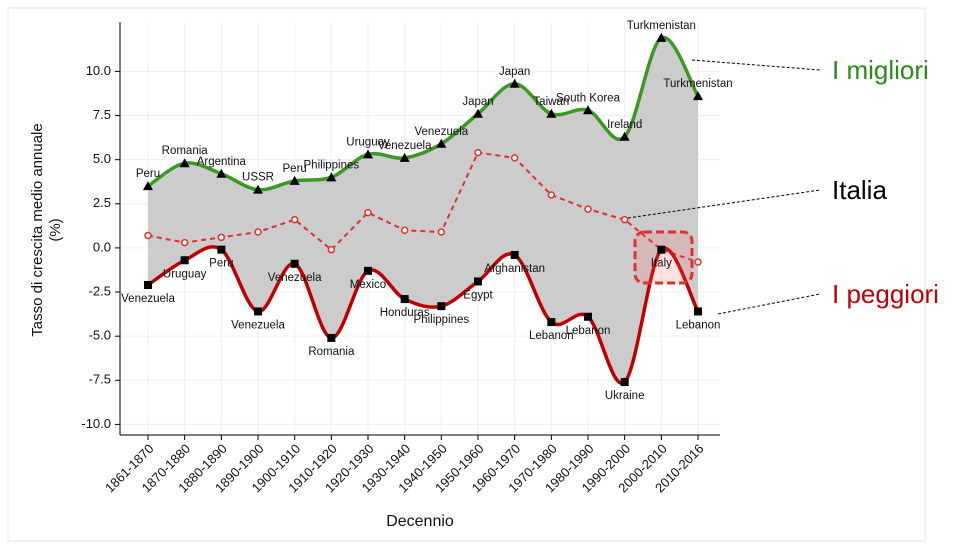 The width and height of the screenshot is (969, 549). I want to click on y-tick-label: 0.0, so click(102, 246).